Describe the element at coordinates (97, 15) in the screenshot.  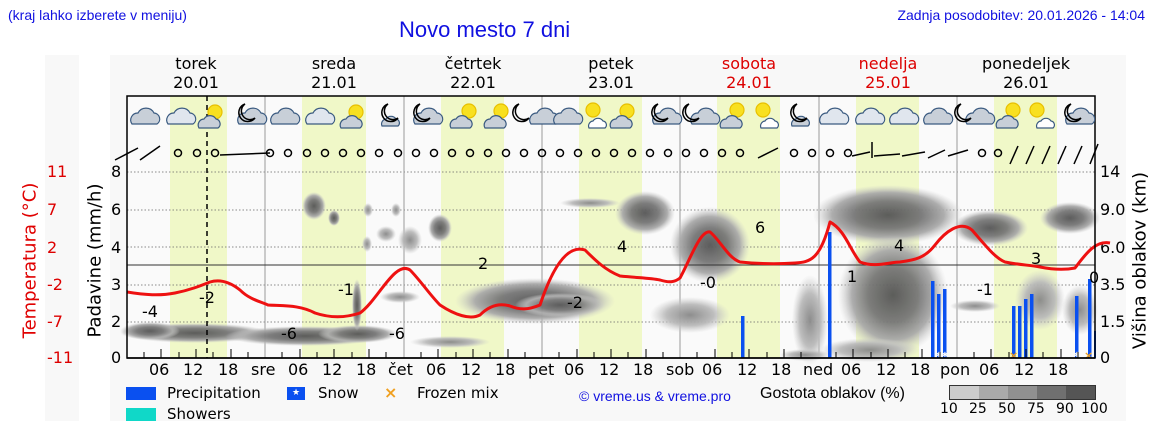
I see `location-hint: (kraj lahko izberete v meniju)` at that location.